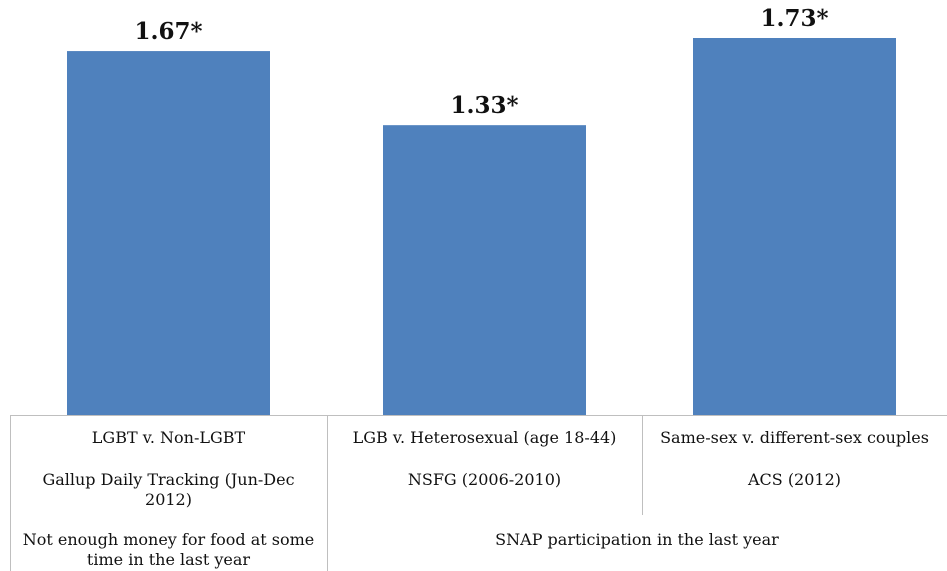 This screenshot has width=947, height=571. What do you see at coordinates (168, 437) in the screenshot?
I see `category-label: LGBT v. Non-LGBT` at bounding box center [168, 437].